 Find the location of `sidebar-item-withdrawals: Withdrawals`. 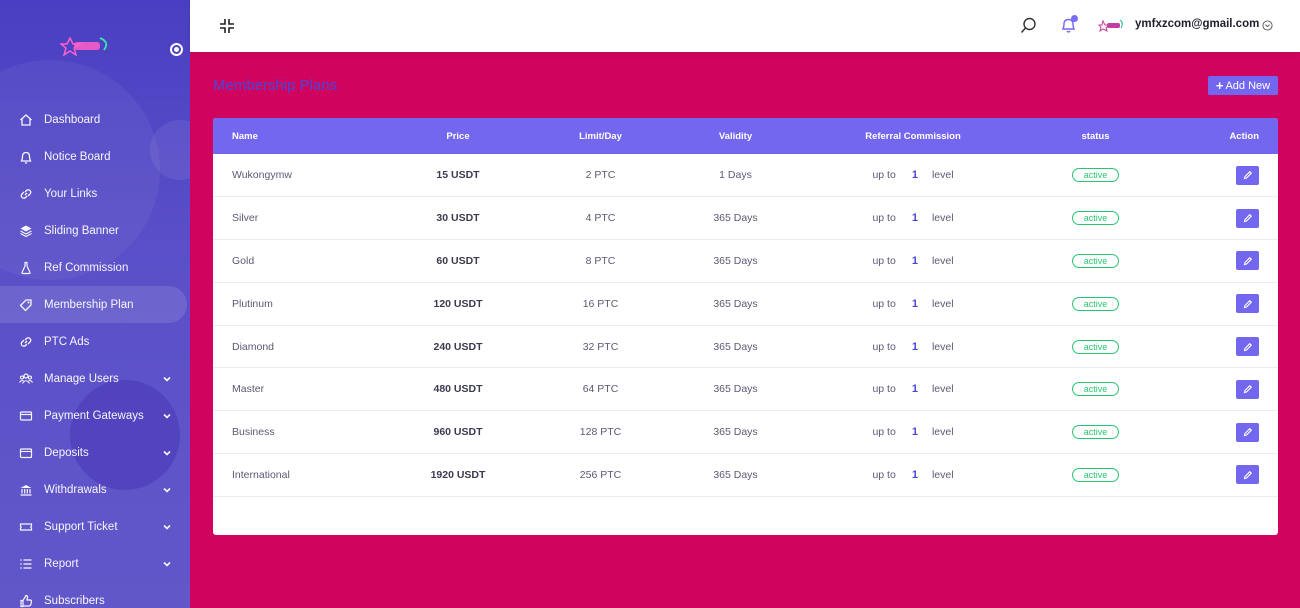

sidebar-item-withdrawals: Withdrawals is located at coordinates (95, 489).